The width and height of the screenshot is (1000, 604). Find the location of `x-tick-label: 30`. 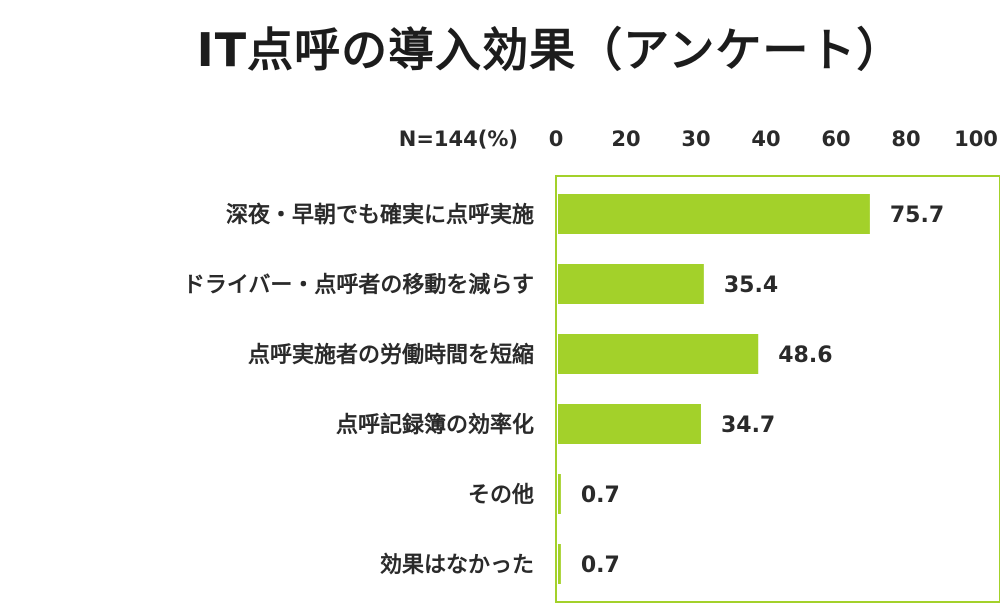

x-tick-label: 30 is located at coordinates (695, 139).